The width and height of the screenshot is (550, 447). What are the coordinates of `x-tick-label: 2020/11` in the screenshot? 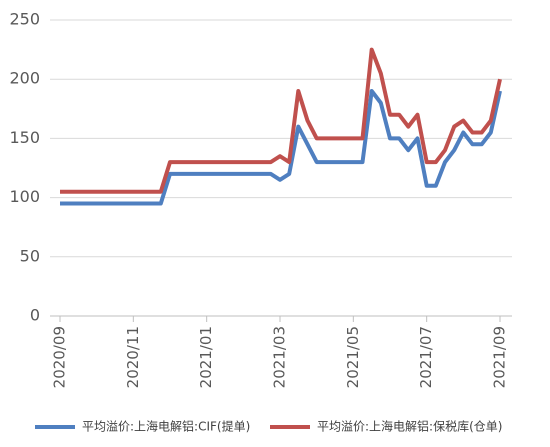 It's located at (133, 357).